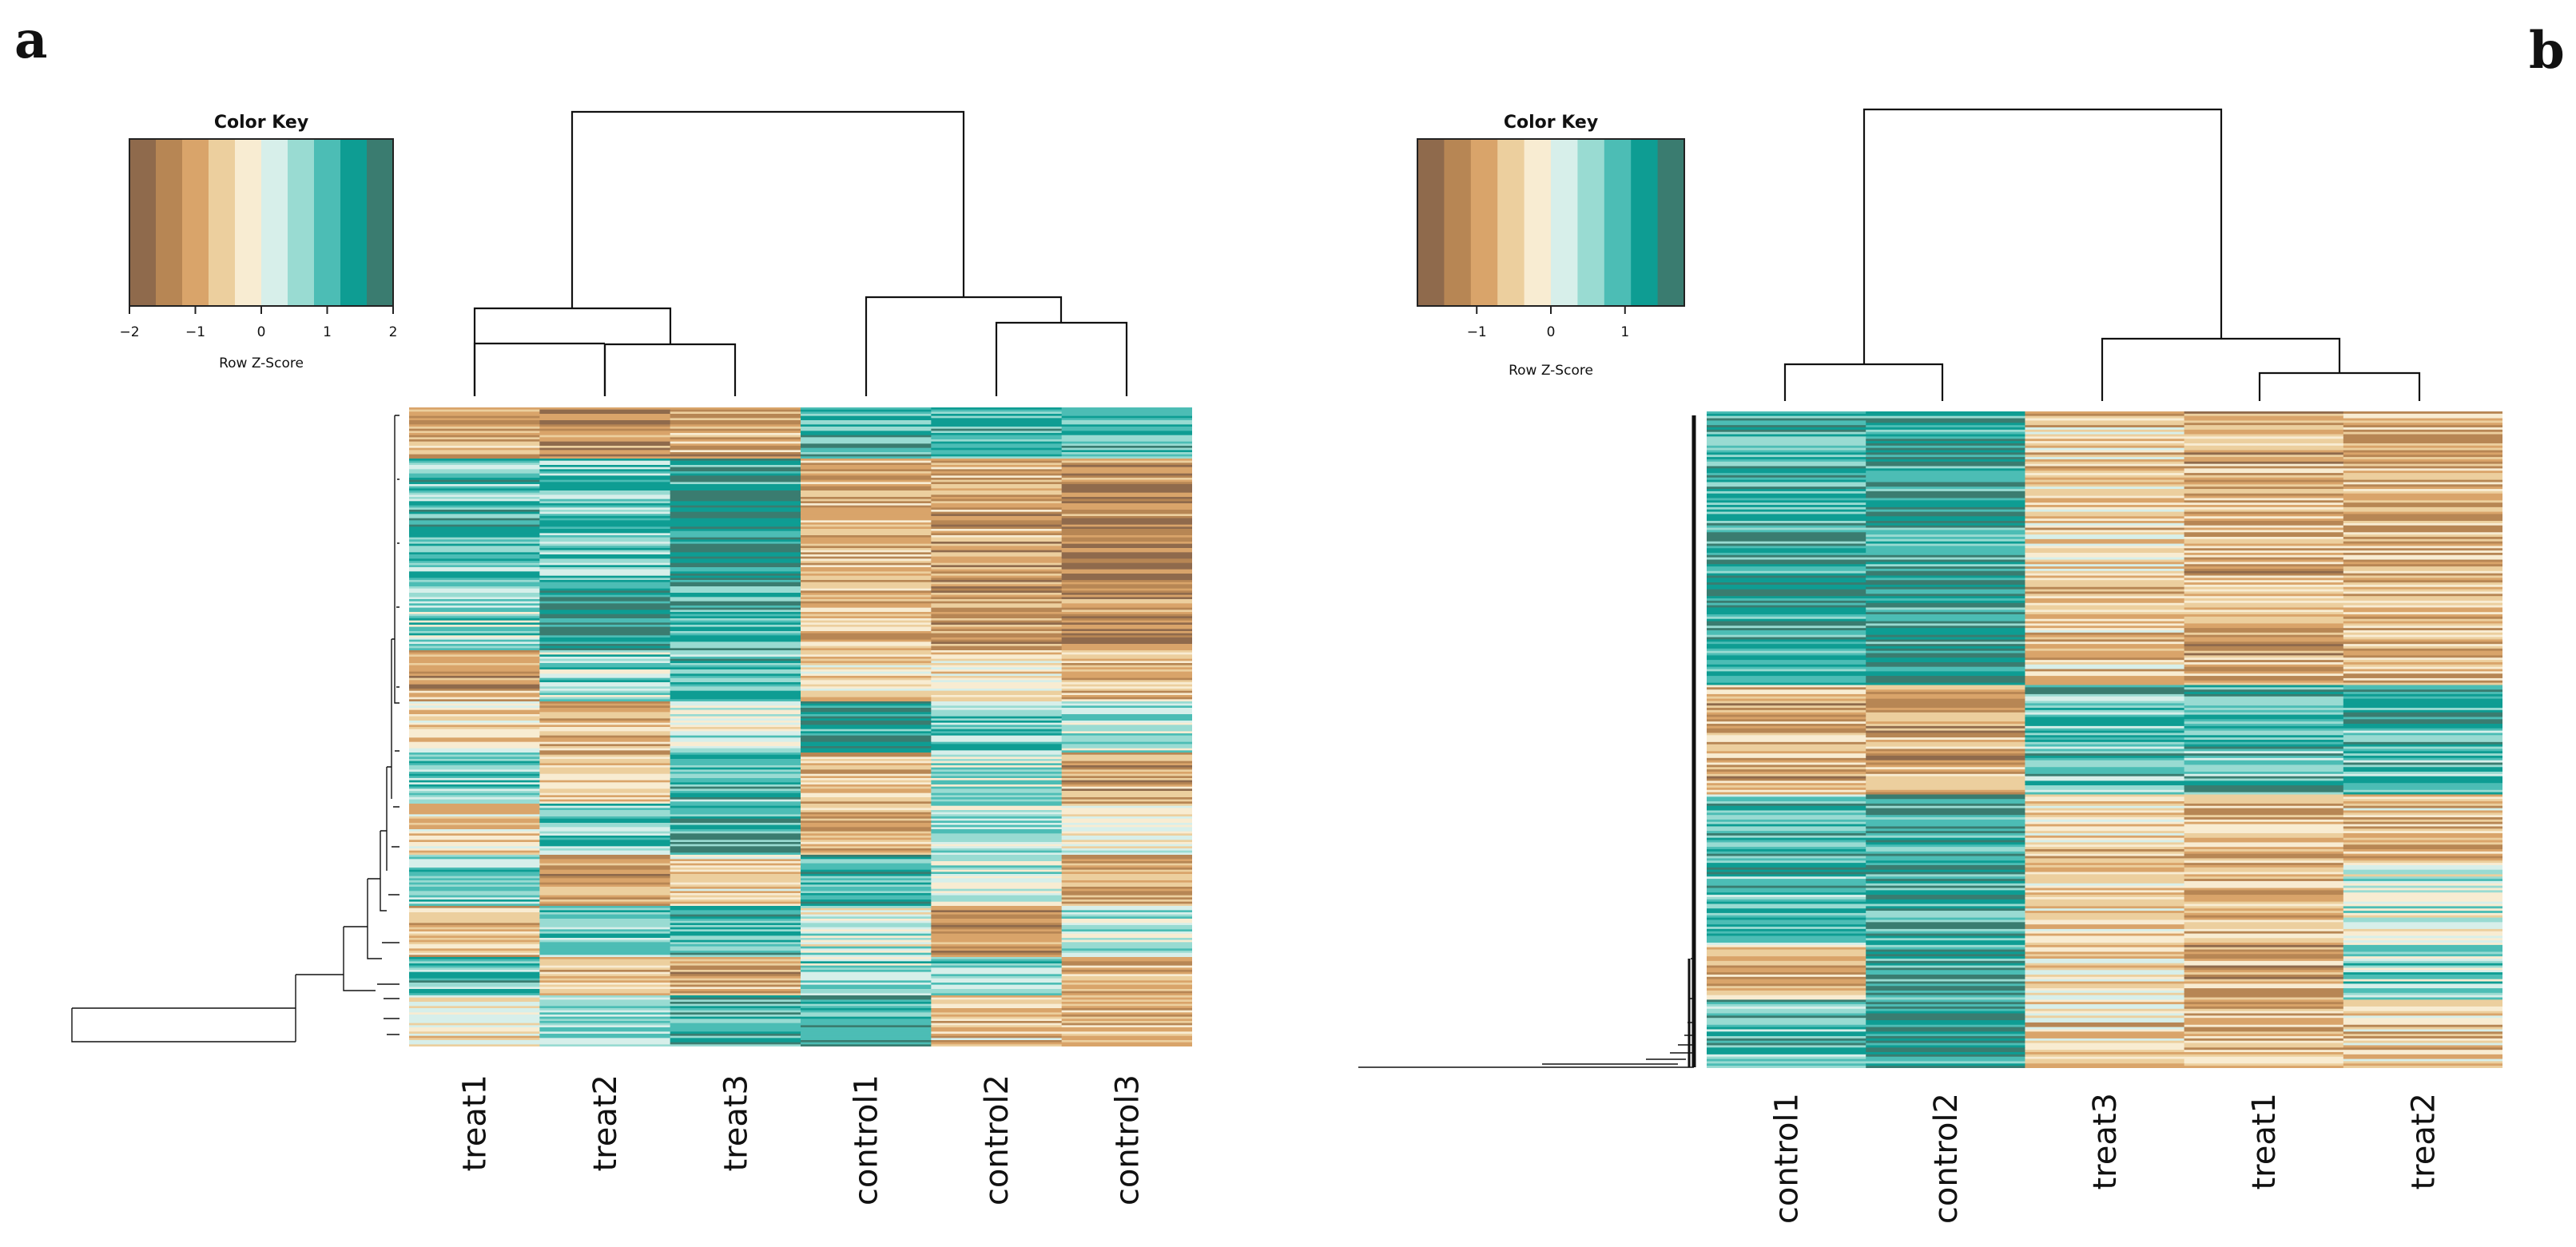 This screenshot has height=1247, width=2576. What do you see at coordinates (261, 123) in the screenshot?
I see `color-key-title-a: Color Key` at bounding box center [261, 123].